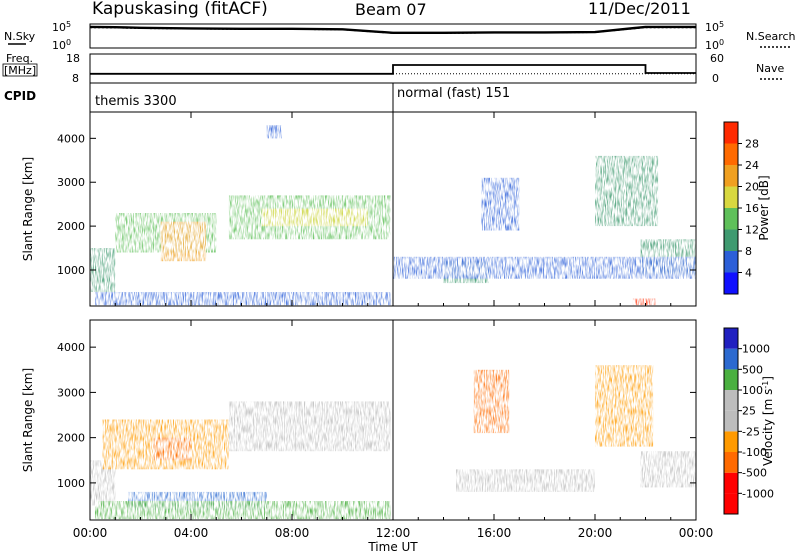 The image size is (800, 554). I want to click on sky-left-tick-bottom: 100, so click(61, 45).